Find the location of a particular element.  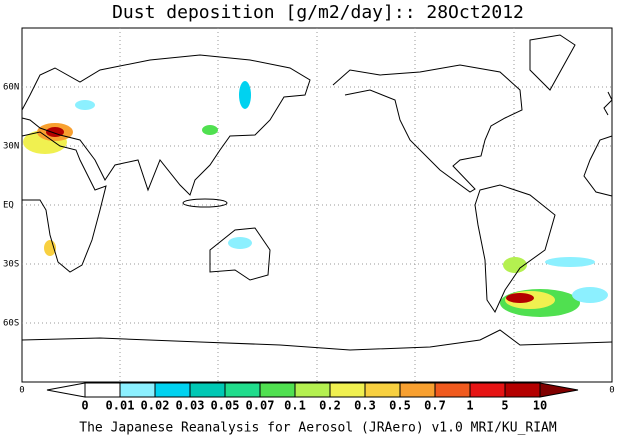

colorbar: 0 0.01 0.02 0.03 0.05 0.07 0.1 0.2 0.3 0.5 0.7 1 5 10 is located at coordinates (312, 397).